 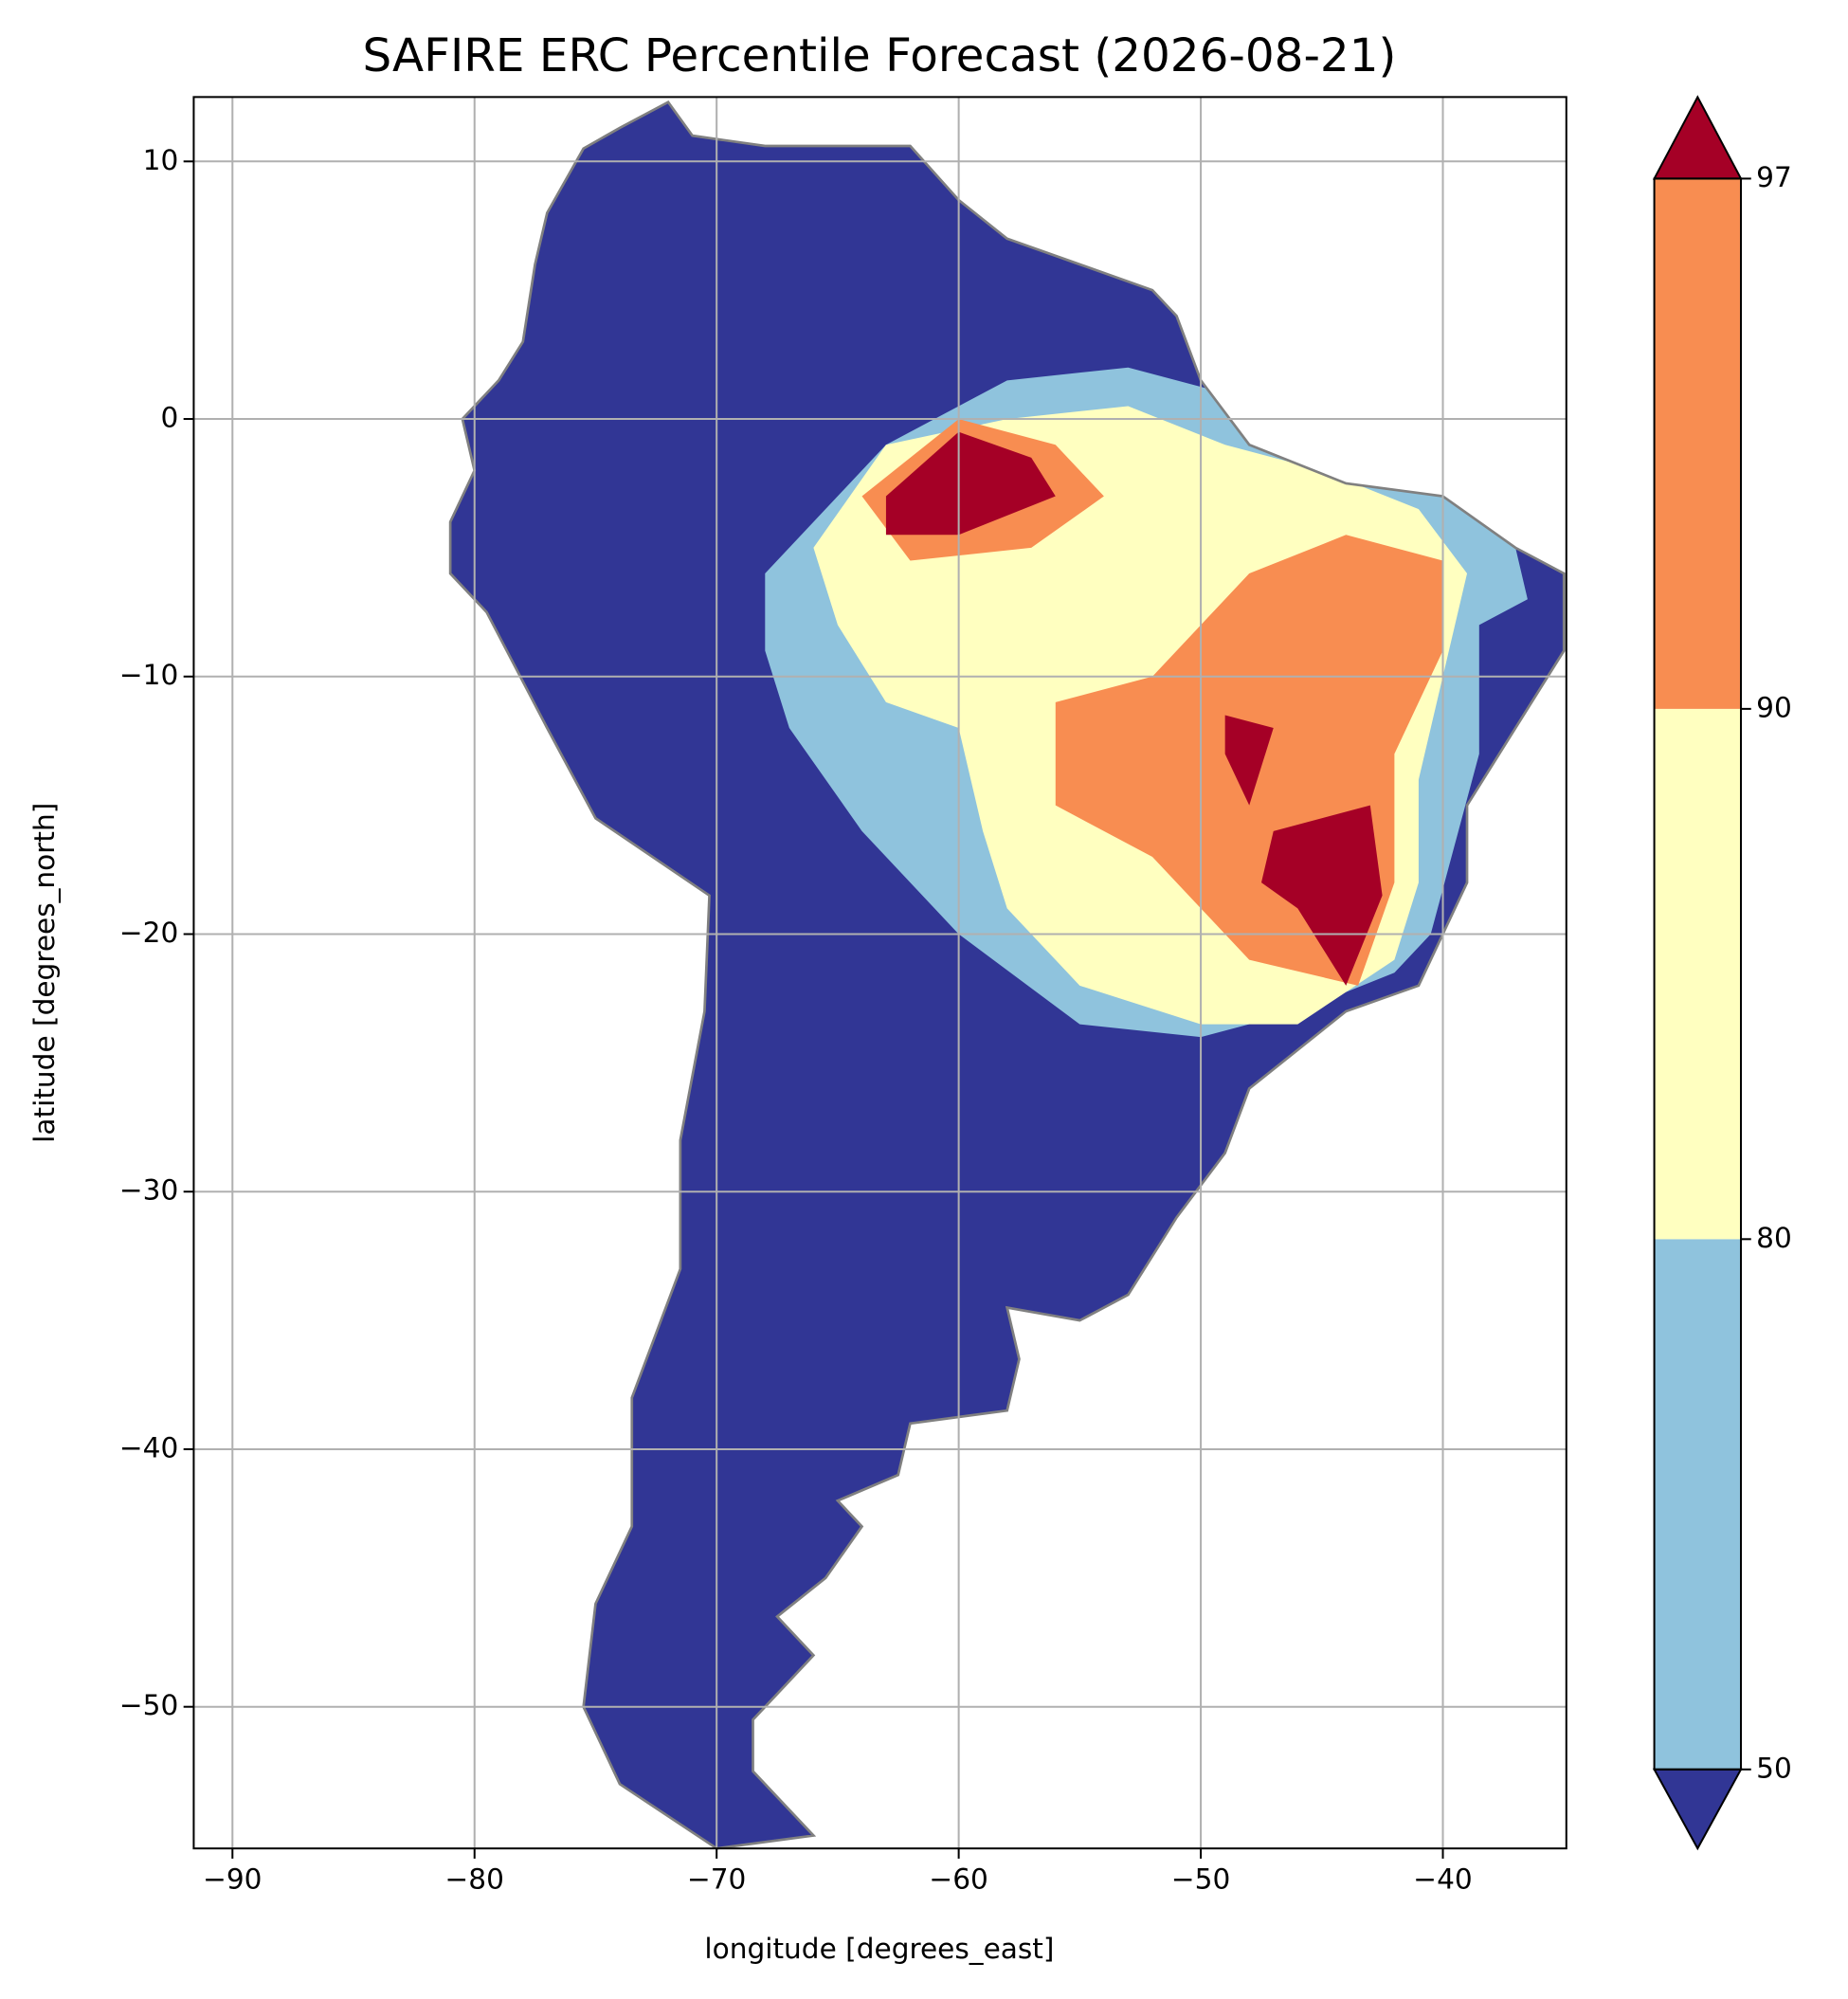 I want to click on y-tick-label: −20, so click(x=149, y=933).